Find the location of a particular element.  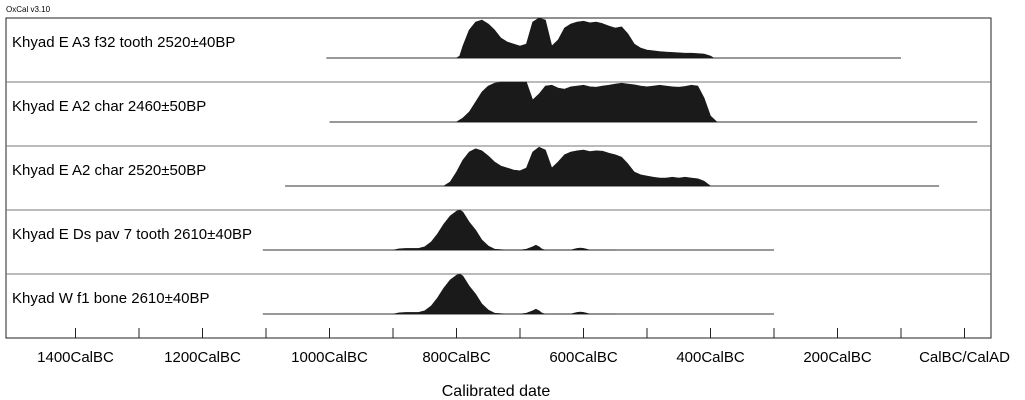

x-tick-label: 200CalBC is located at coordinates (837, 357).